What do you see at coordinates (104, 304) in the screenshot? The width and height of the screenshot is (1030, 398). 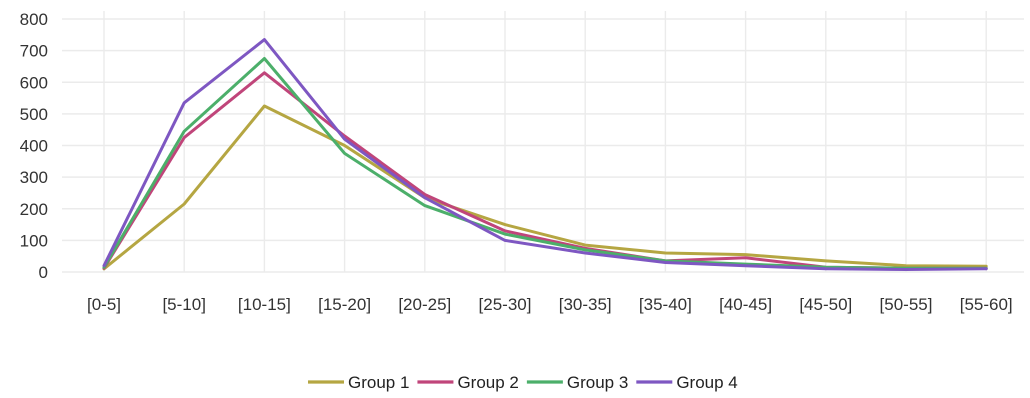 I see `x-tick-label: [0-5]` at bounding box center [104, 304].